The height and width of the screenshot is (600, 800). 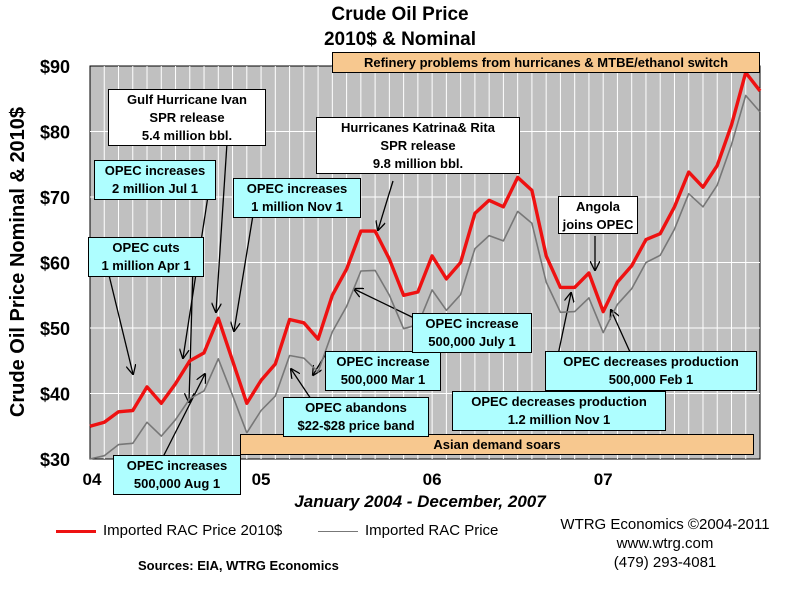 What do you see at coordinates (432, 530) in the screenshot?
I see `legend-label-nominal: Imported RAC Price` at bounding box center [432, 530].